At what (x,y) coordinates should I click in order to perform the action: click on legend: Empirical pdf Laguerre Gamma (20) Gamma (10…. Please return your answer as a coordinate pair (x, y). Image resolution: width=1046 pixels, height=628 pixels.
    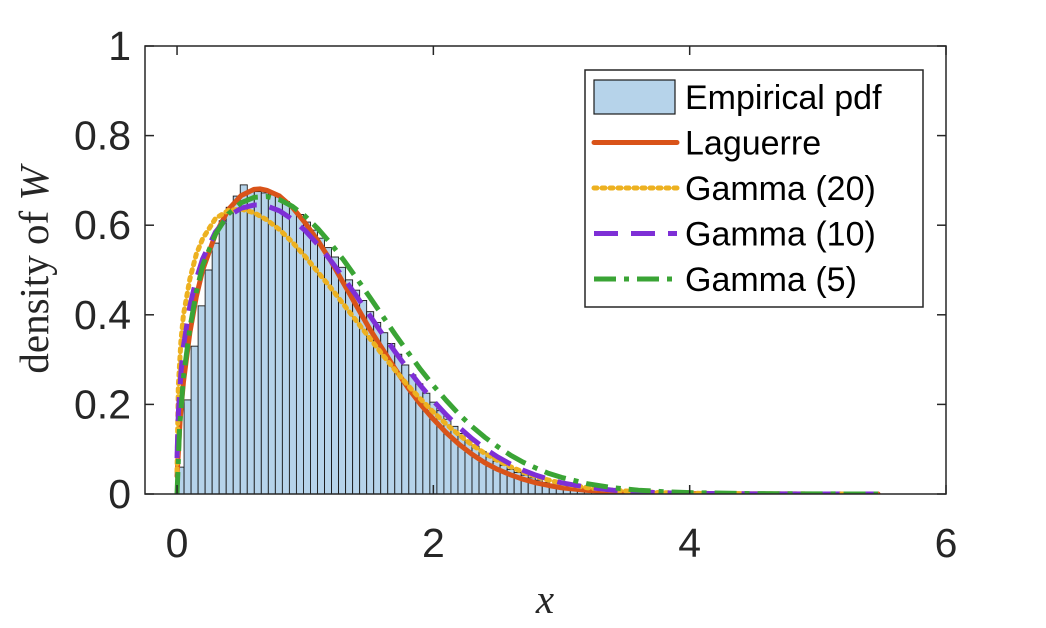
    Looking at the image, I should click on (754, 188).